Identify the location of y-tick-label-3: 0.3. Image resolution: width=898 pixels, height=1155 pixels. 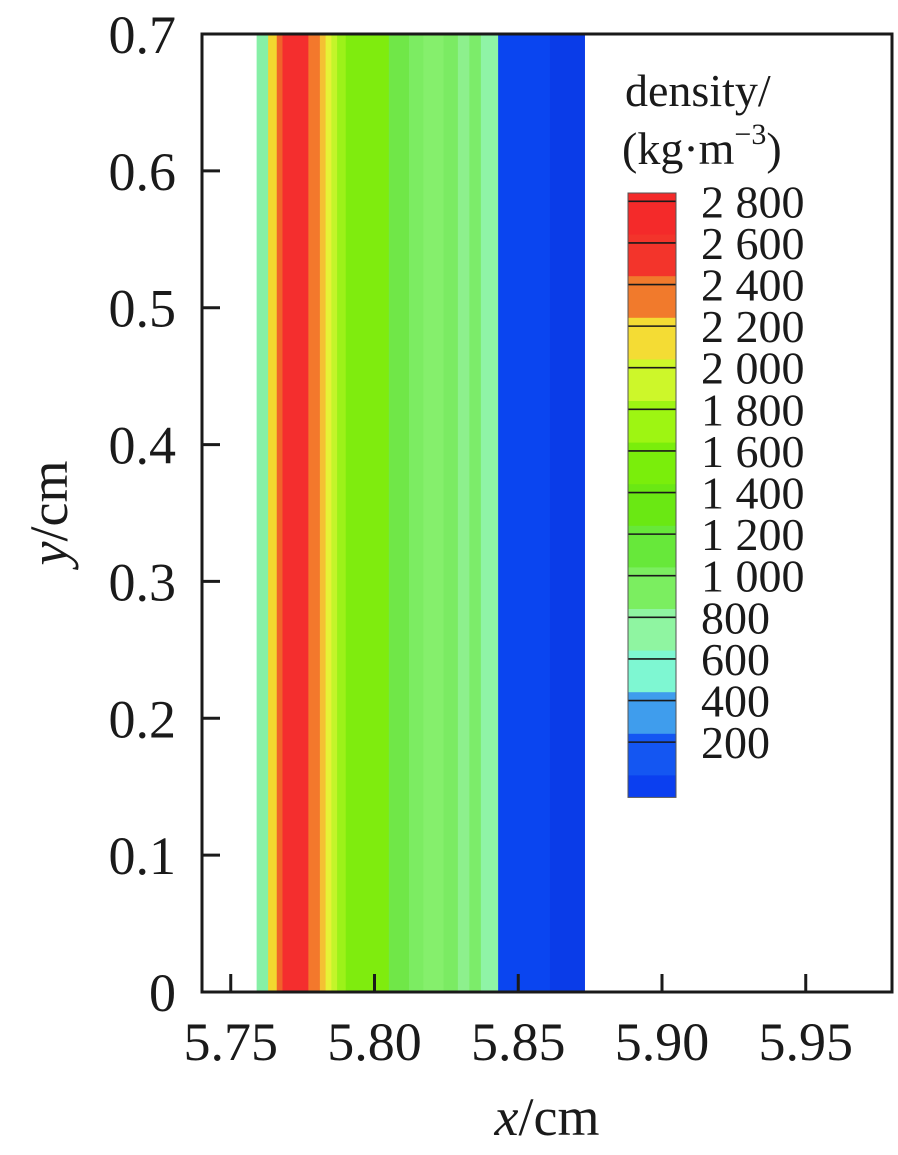
(143, 582).